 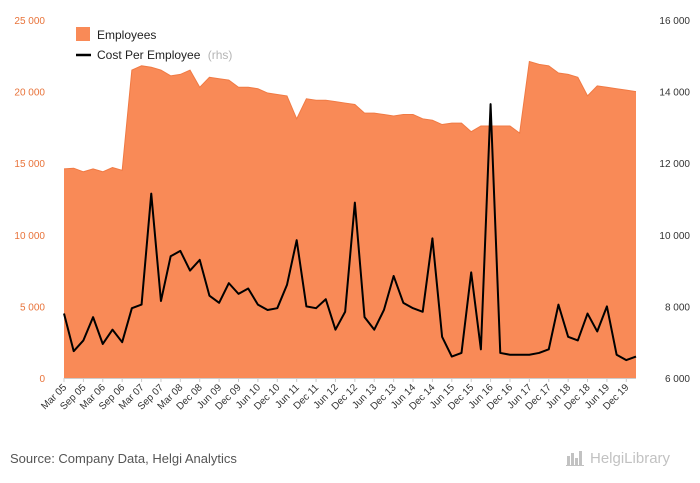 What do you see at coordinates (29, 21) in the screenshot?
I see `y-left-tick-label: 25 000` at bounding box center [29, 21].